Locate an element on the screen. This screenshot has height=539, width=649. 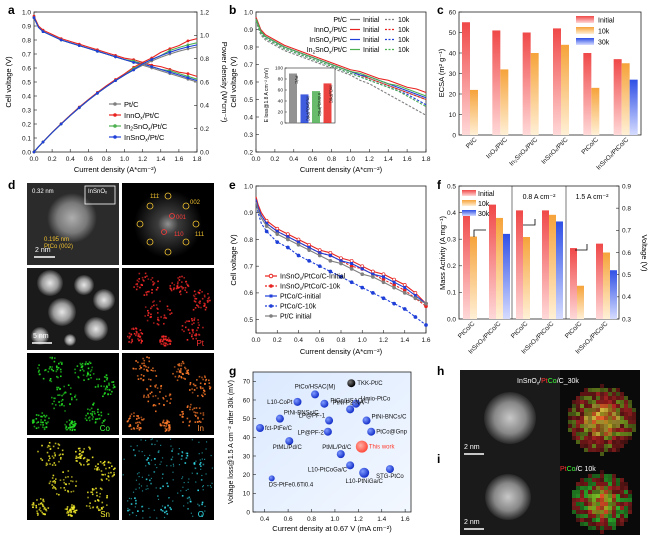
panel-c-bar is located at coordinates (474, 112).